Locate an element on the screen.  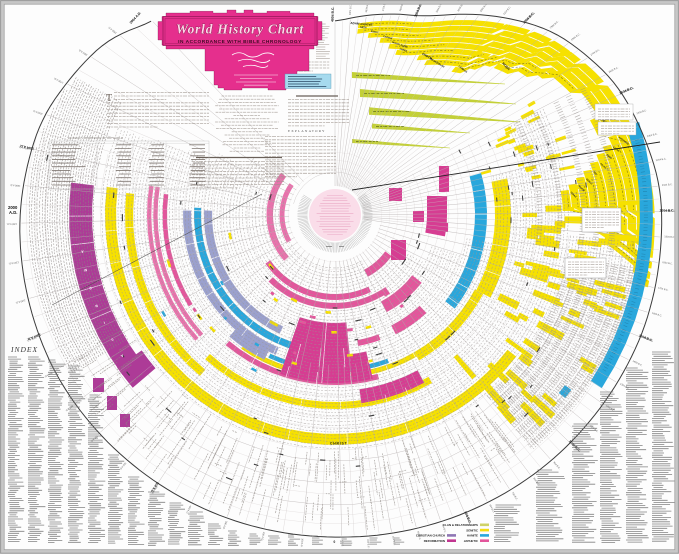
svg-text: SERUG is located at coordinates (588, 182).